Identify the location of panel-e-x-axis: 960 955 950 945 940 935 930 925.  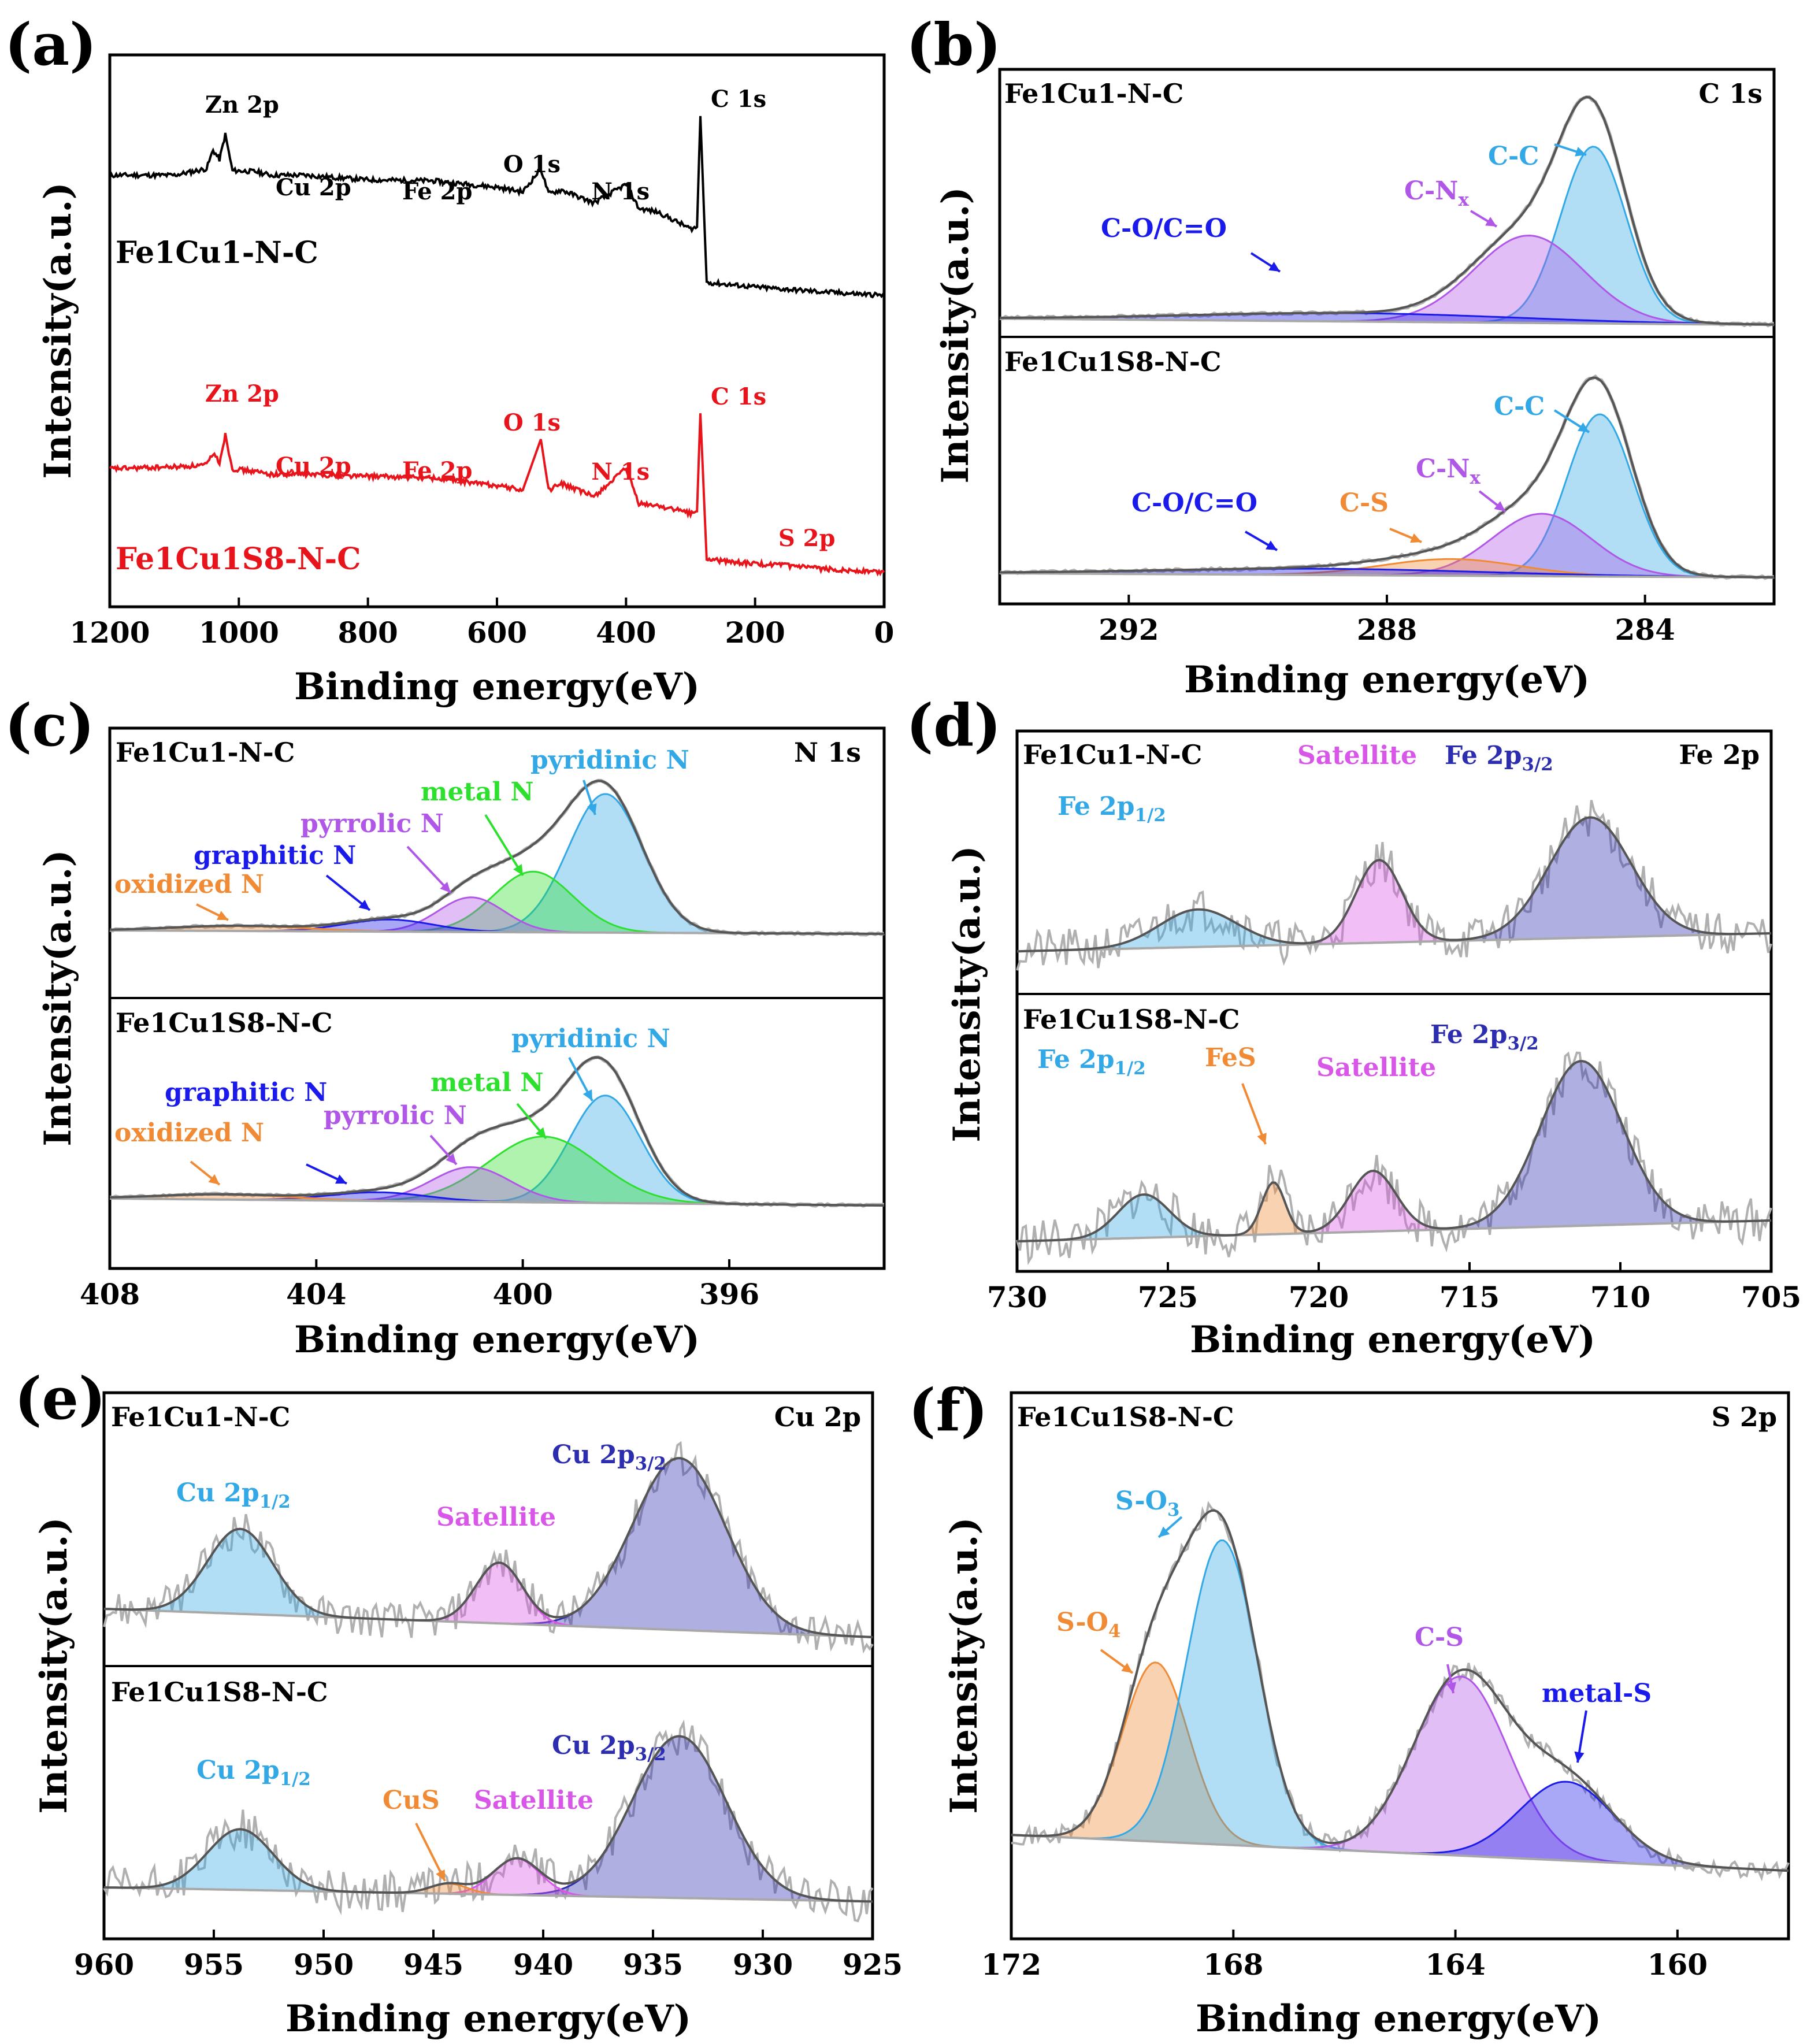
(488, 1956).